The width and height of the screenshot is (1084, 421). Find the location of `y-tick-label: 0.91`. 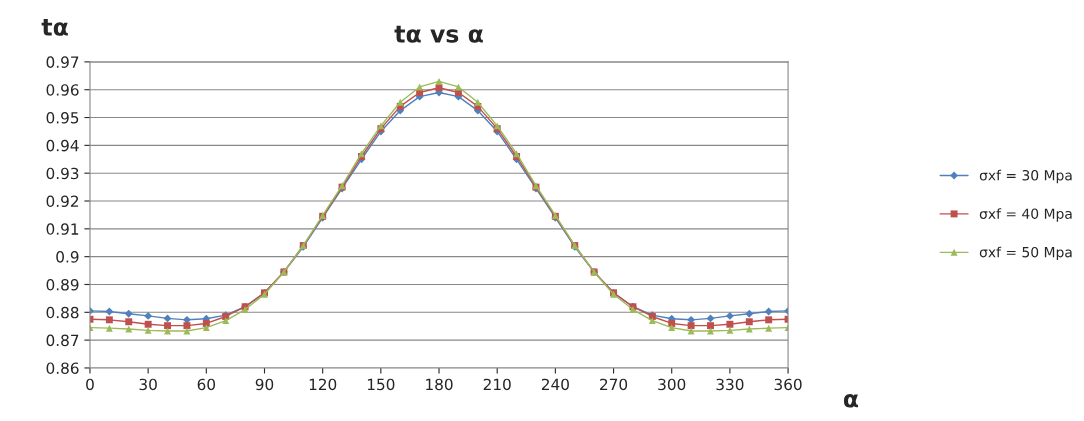

y-tick-label: 0.91 is located at coordinates (62, 229).